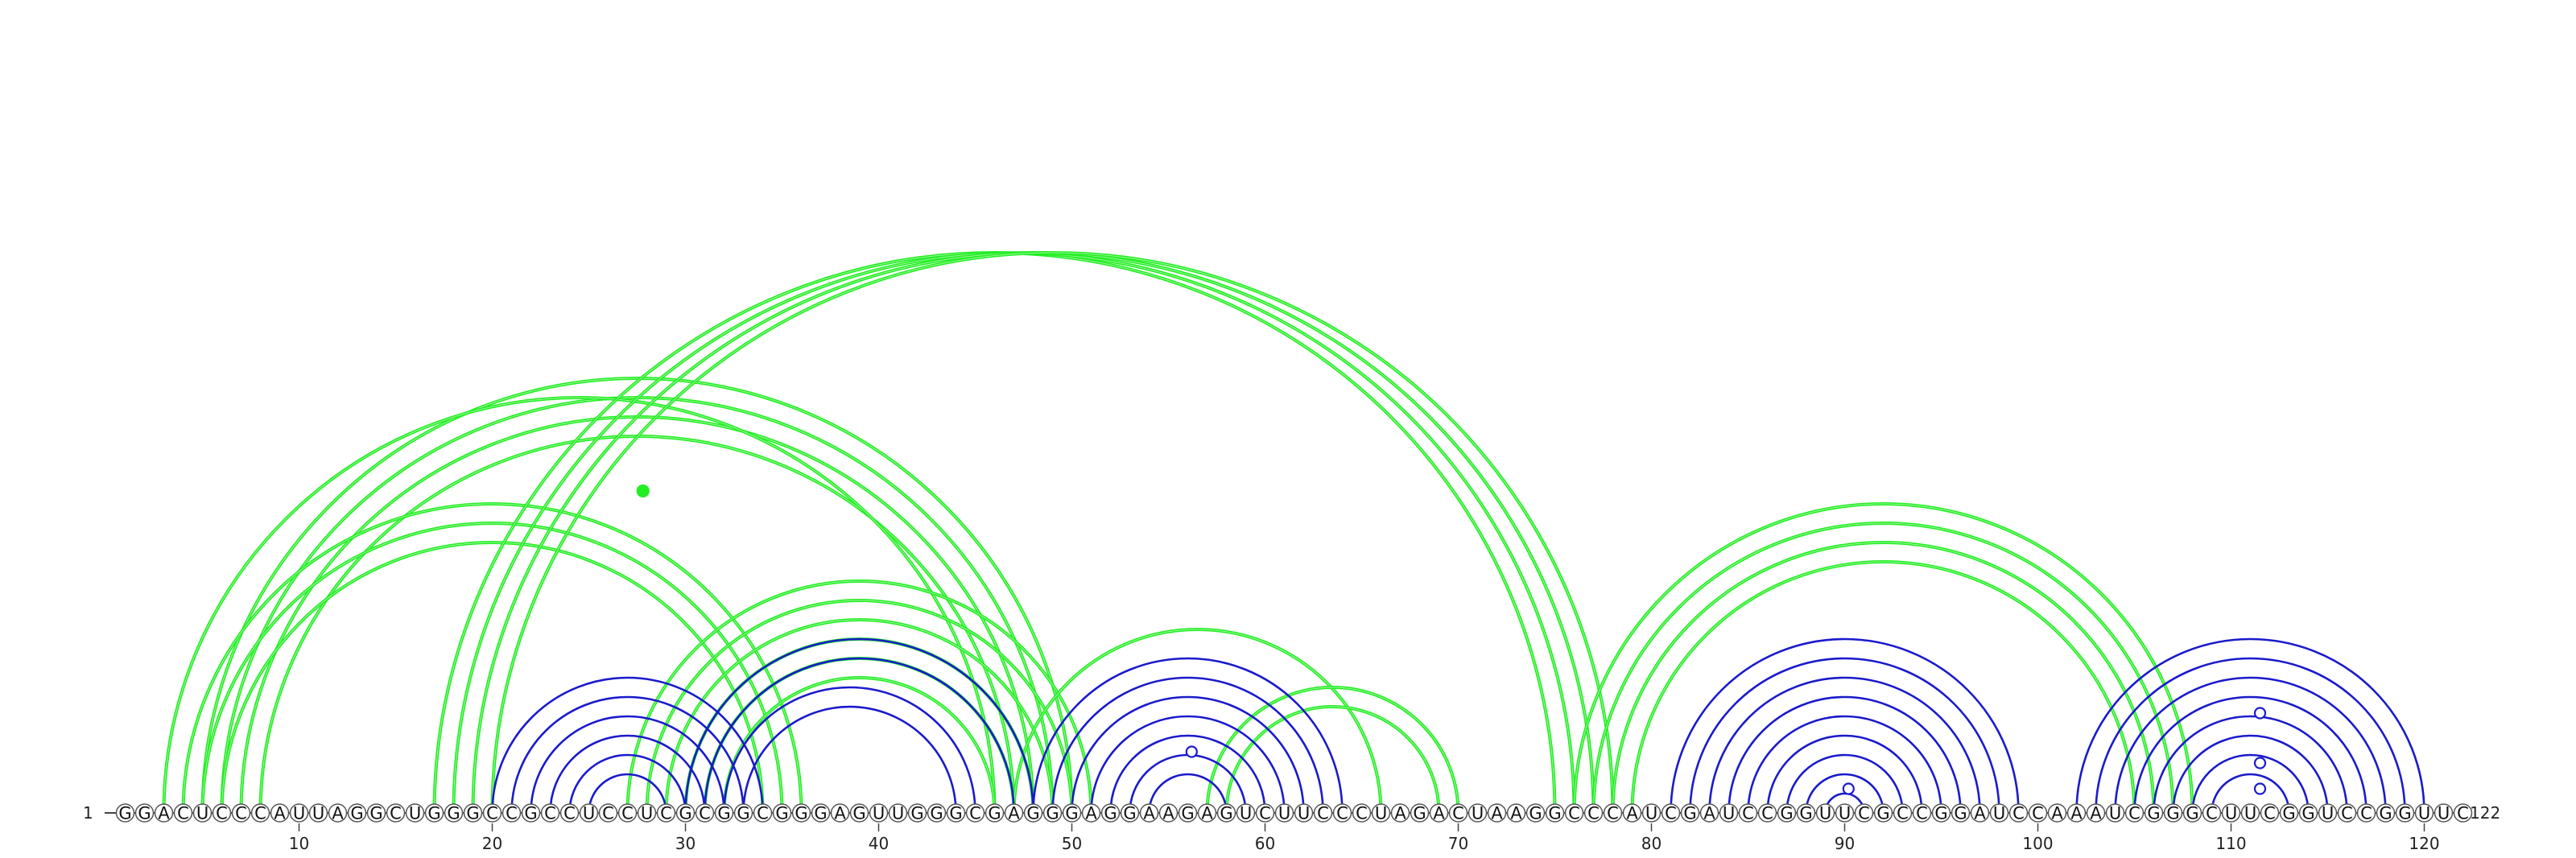 Image resolution: width=2576 pixels, height=858 pixels. Describe the element at coordinates (1845, 814) in the screenshot. I see `nucleotide-label-90: U` at that location.